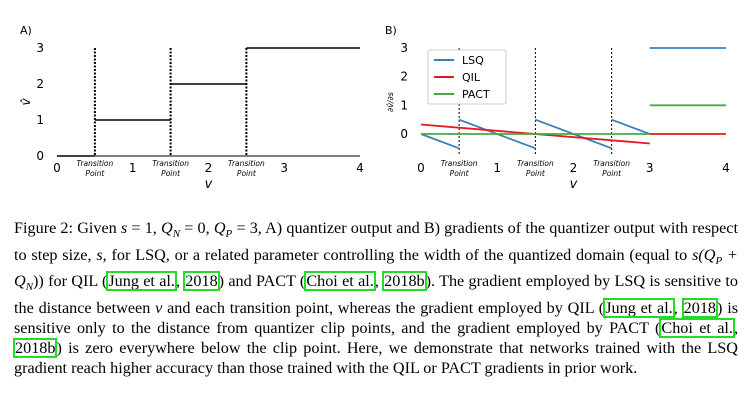 This screenshot has height=409, width=754. What do you see at coordinates (144, 228) in the screenshot?
I see `caption-text: = 1,` at bounding box center [144, 228].